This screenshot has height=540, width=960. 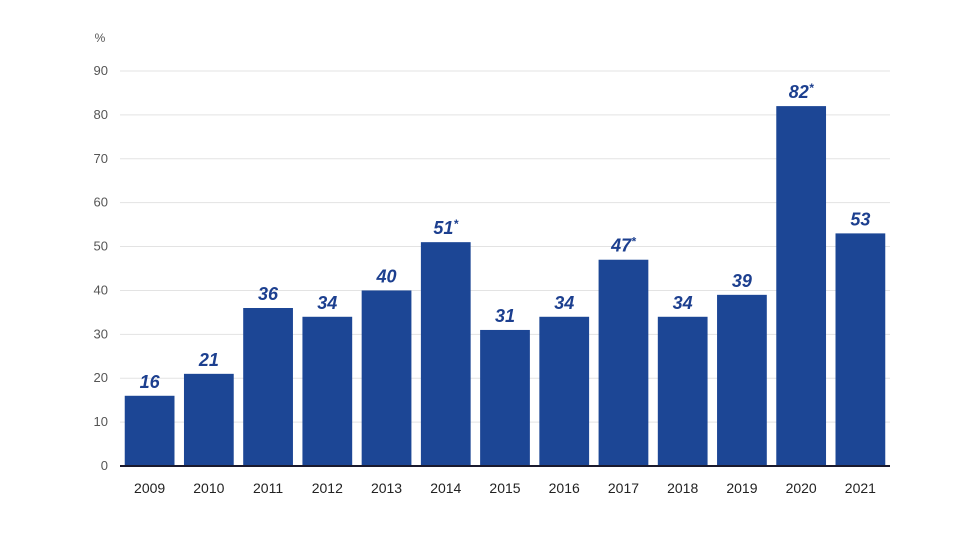 I want to click on data-label-value: 39, so click(x=742, y=281).